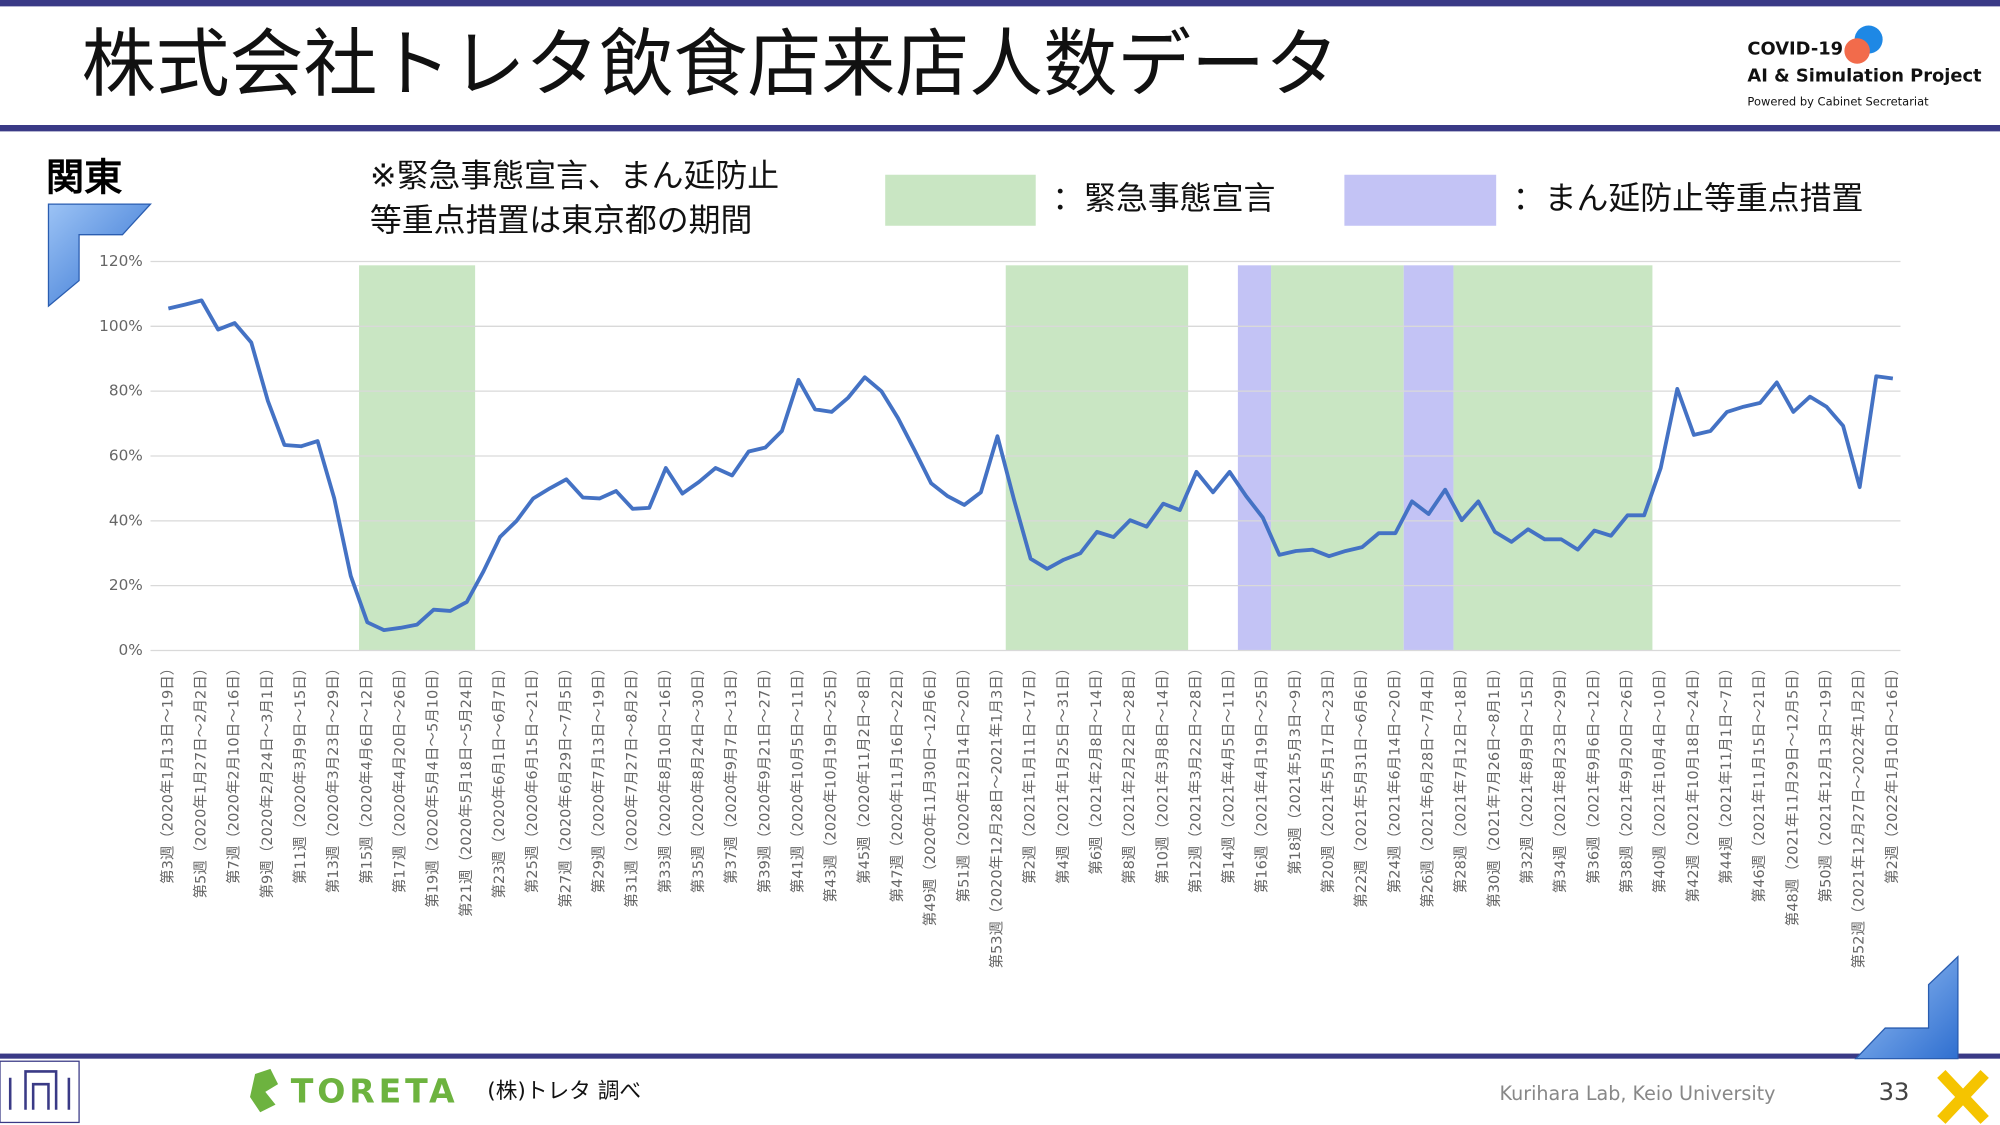 This screenshot has height=1125, width=2000. Describe the element at coordinates (366, 772) in the screenshot. I see `x-tick-label: 第15週（2020年4月6日～12日）` at that location.